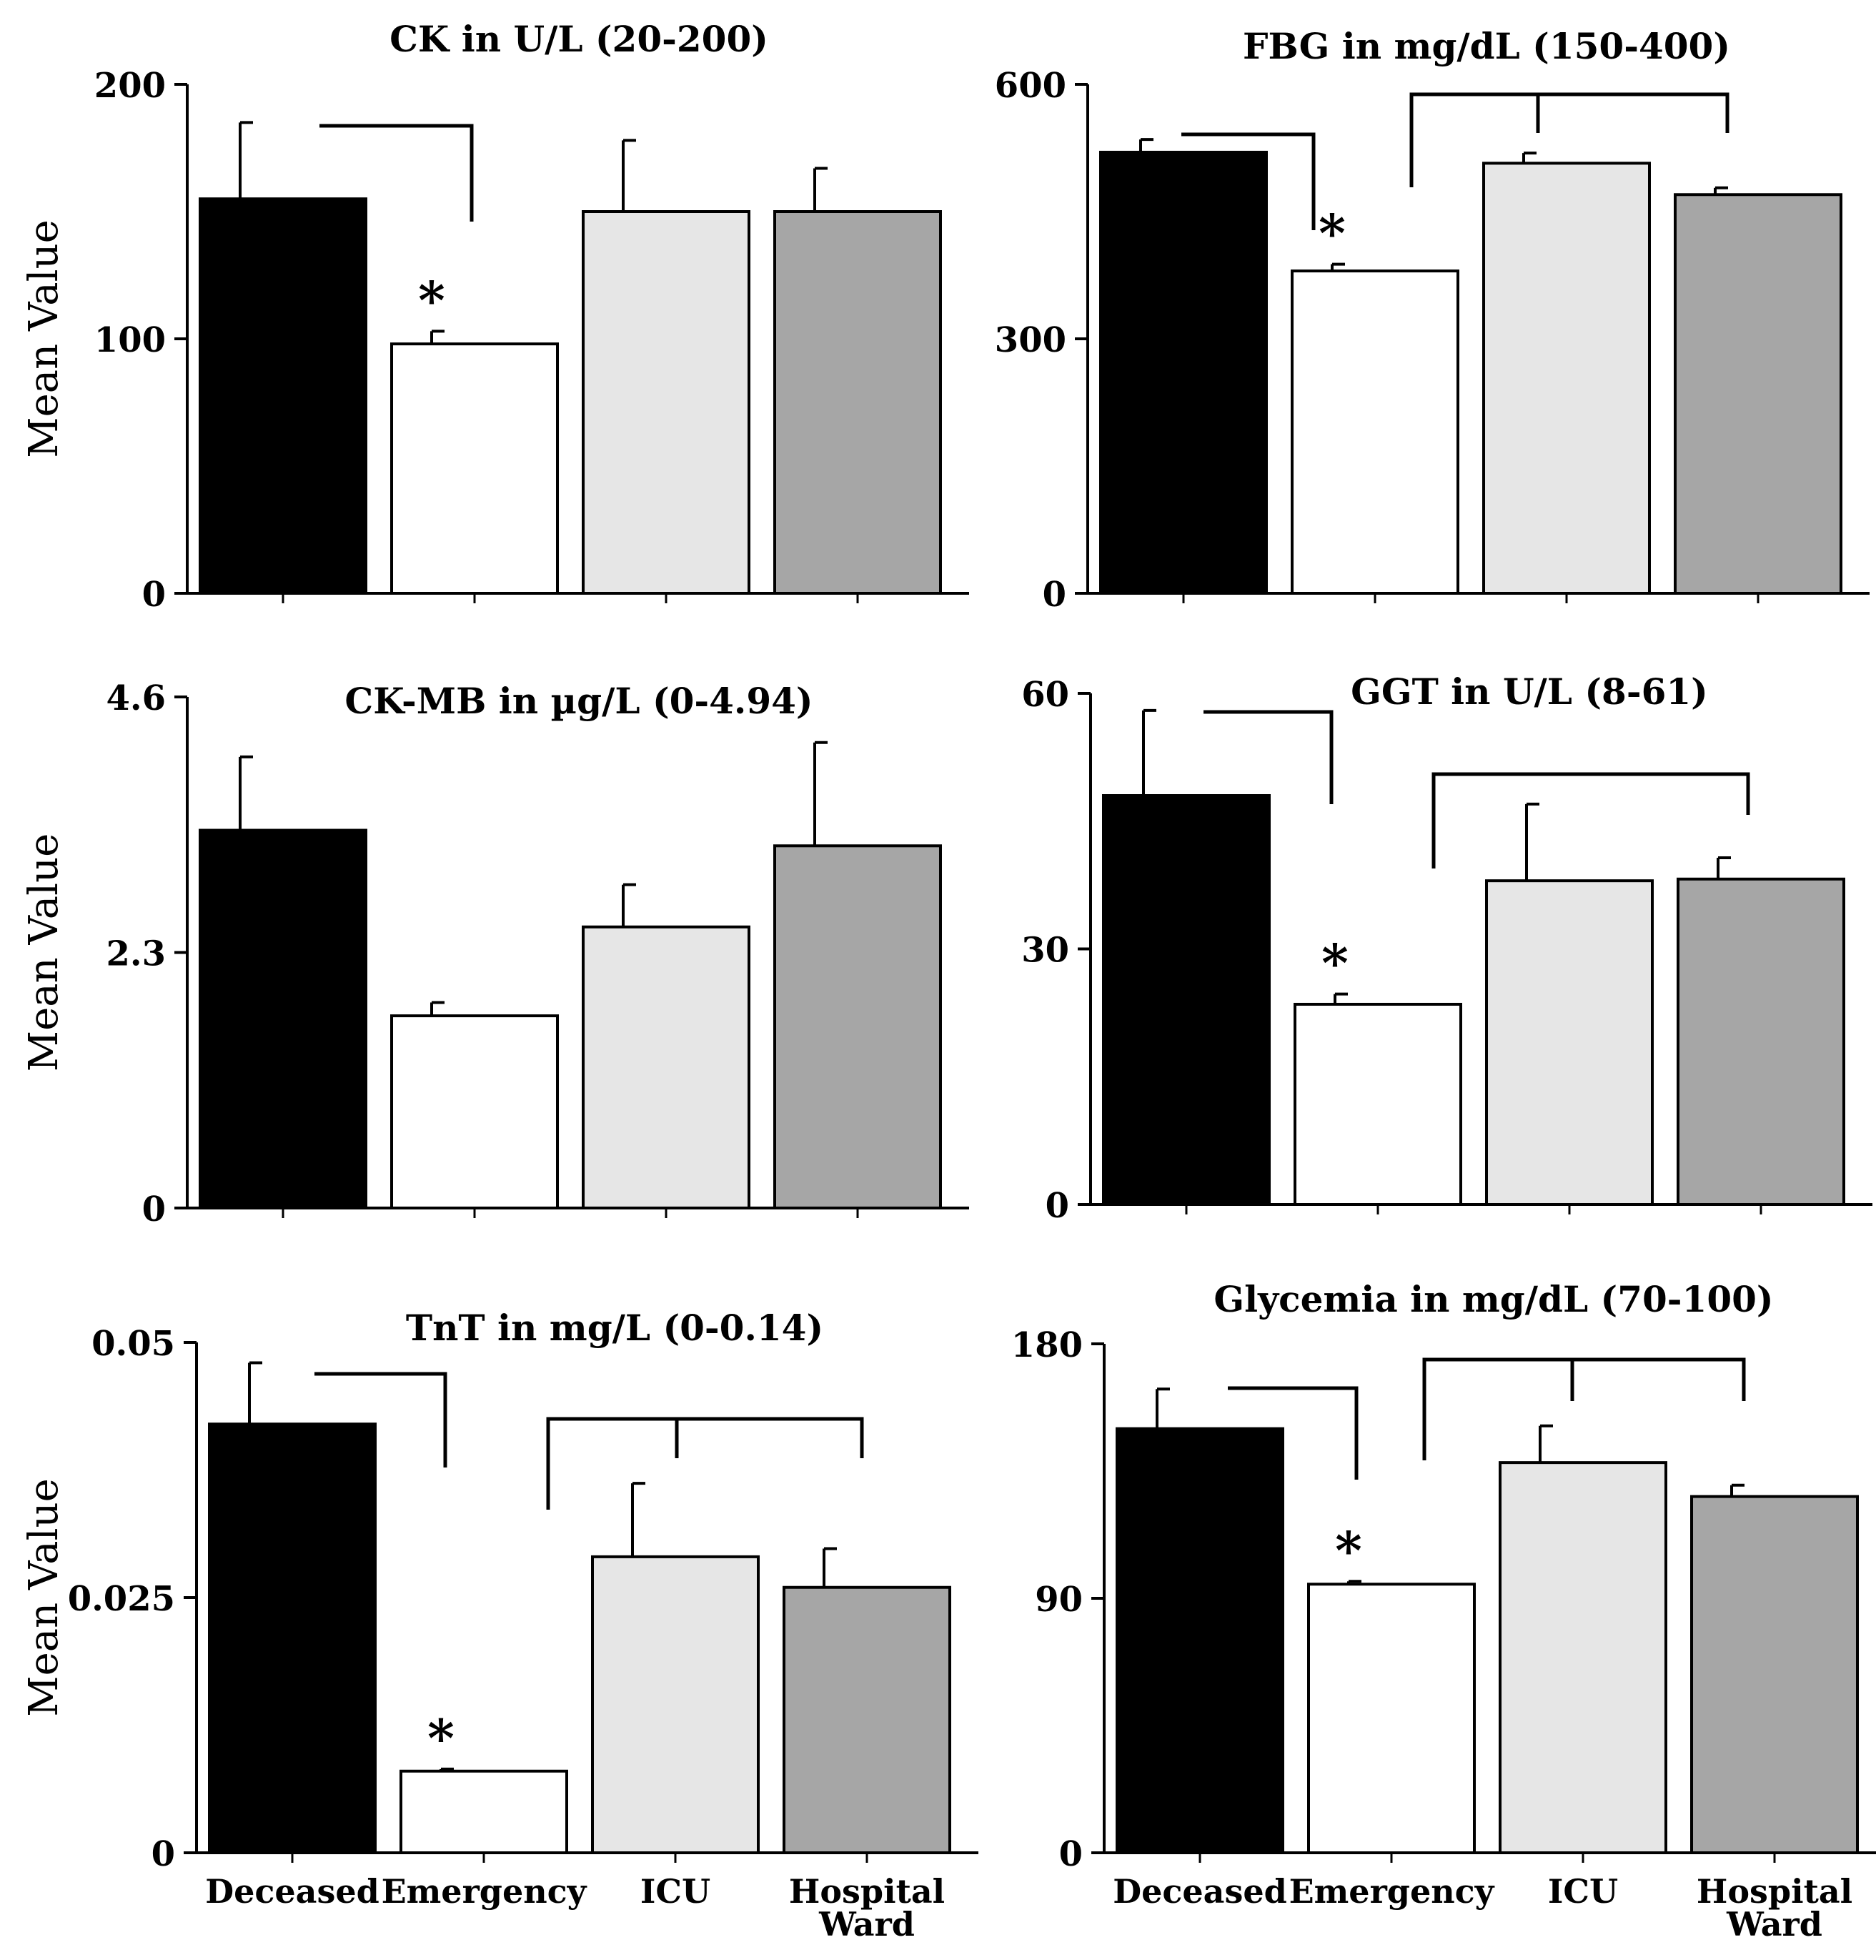  Describe the element at coordinates (1446, 948) in the screenshot. I see `chart-panel: GGT in U/L (8-61) * 0 30 60` at that location.